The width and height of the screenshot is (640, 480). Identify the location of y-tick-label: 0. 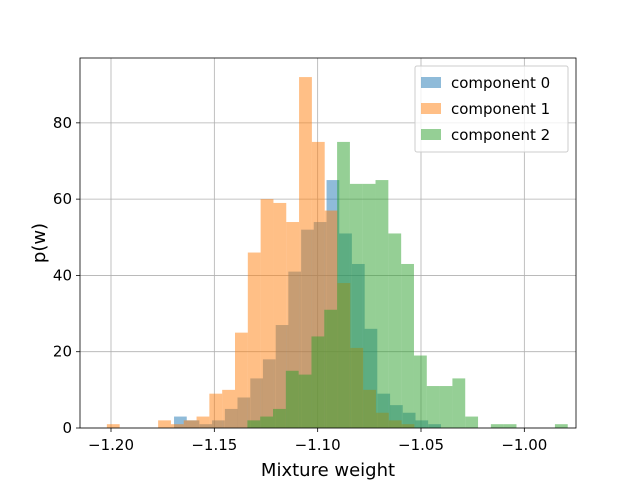
(67, 428).